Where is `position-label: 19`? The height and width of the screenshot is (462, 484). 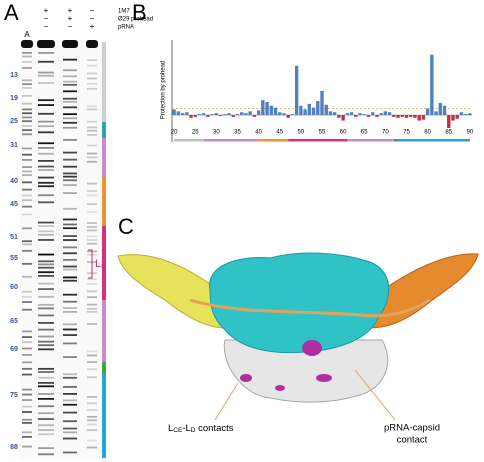 position-label: 19 is located at coordinates (14, 98).